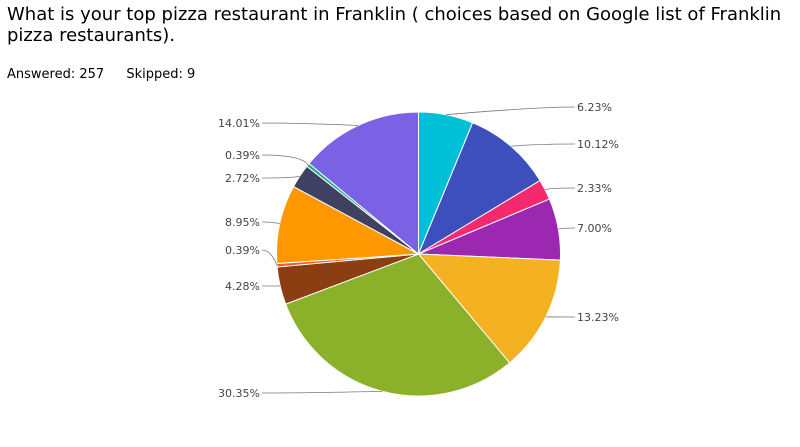  Describe the element at coordinates (239, 123) in the screenshot. I see `slice-label: 14.01%` at that location.